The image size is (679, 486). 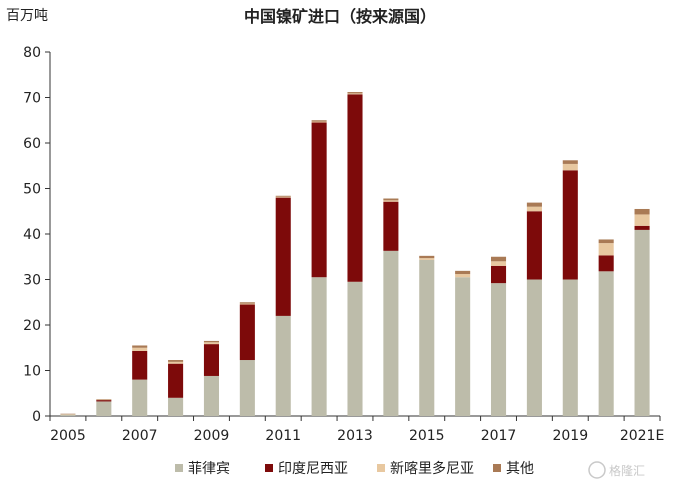 What do you see at coordinates (534, 347) in the screenshot?
I see `bar-segment-2018-s0` at bounding box center [534, 347].